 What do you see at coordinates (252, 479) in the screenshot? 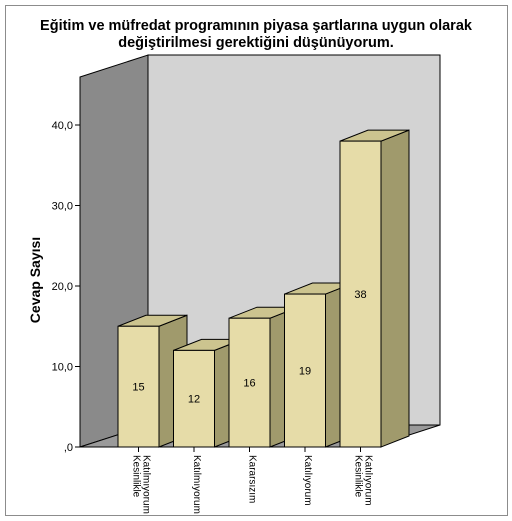
I see `x-tick-label: Kararsızım` at bounding box center [252, 479].